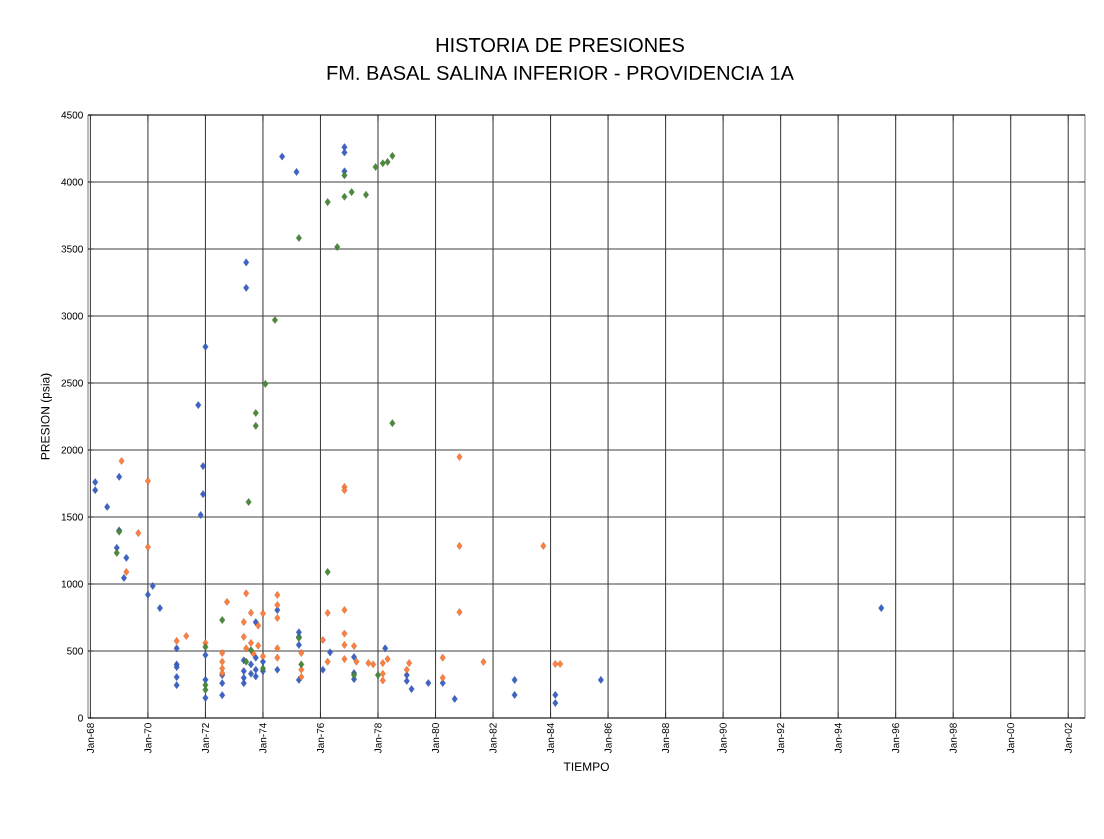  Describe the element at coordinates (896, 738) in the screenshot. I see `x-tick-label: Jan-96` at that location.